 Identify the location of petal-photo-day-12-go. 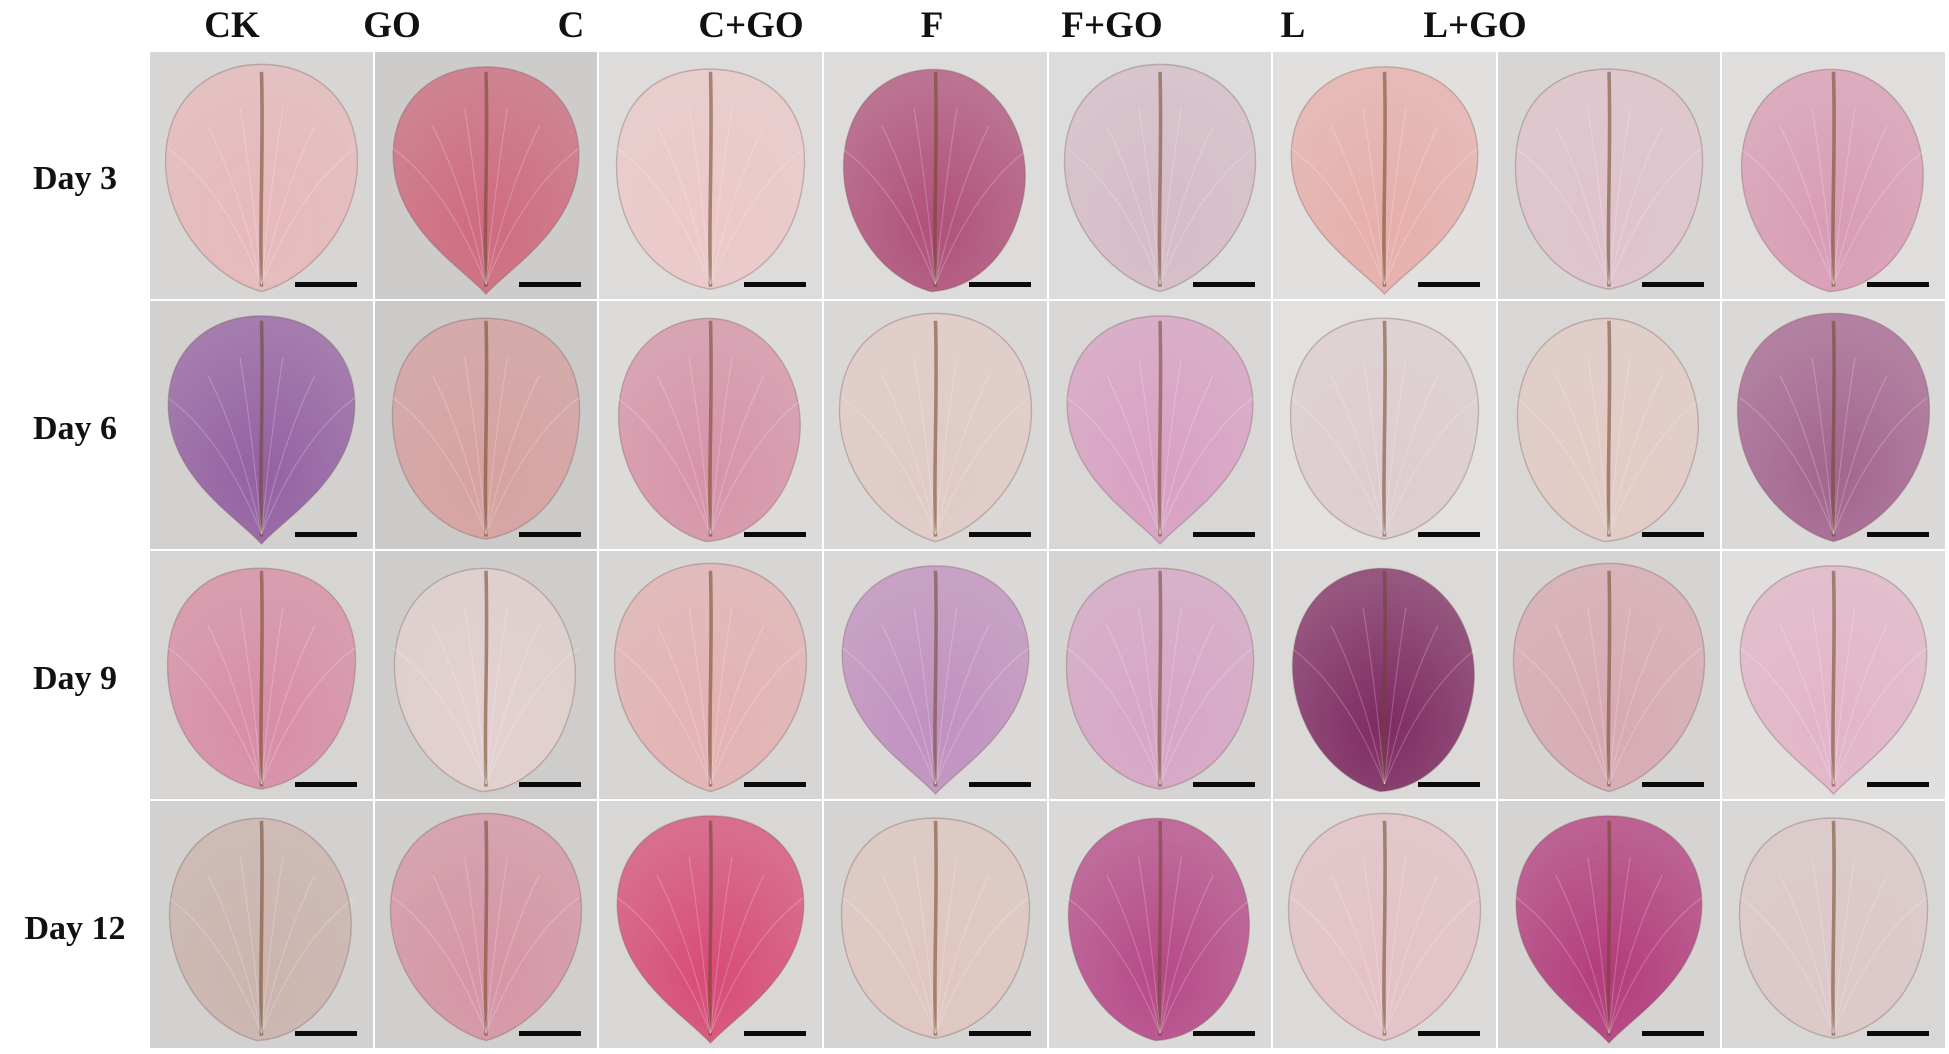
(486, 924).